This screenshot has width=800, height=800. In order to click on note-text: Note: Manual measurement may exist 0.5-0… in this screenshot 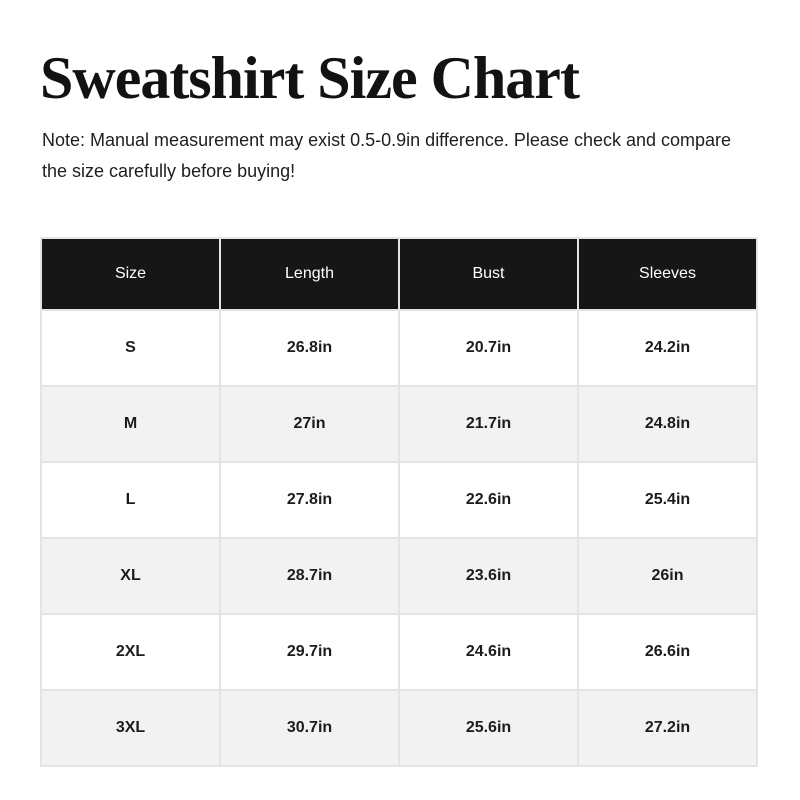, I will do `click(387, 155)`.